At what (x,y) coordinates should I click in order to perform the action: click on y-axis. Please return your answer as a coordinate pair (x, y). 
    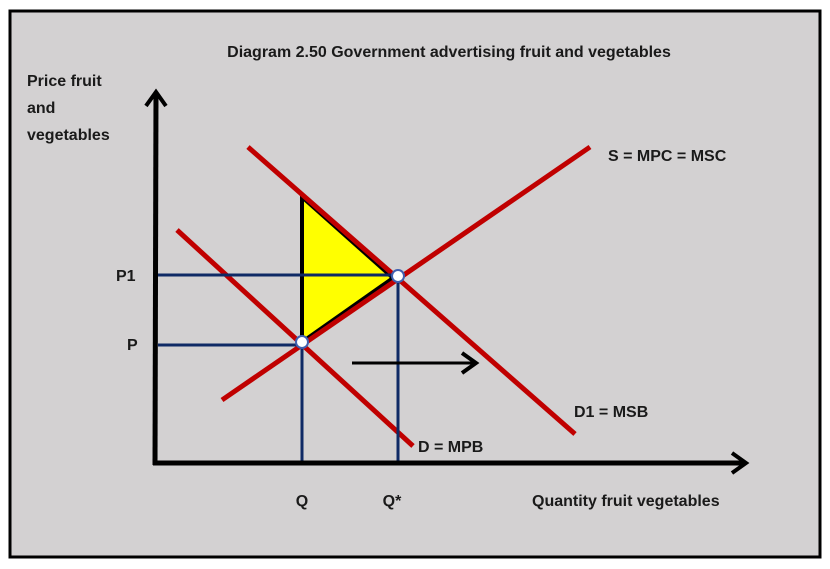
    Looking at the image, I should click on (156, 277).